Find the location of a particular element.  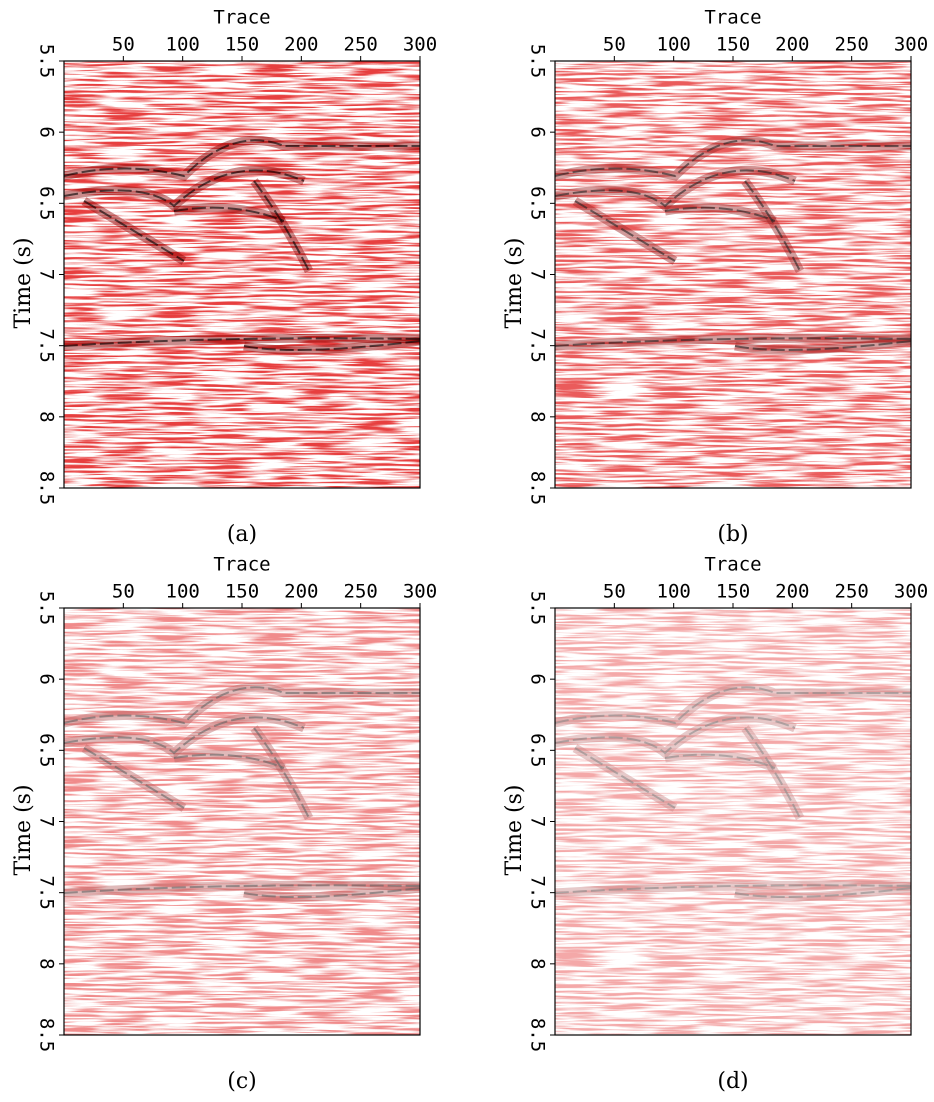

caption: (c) is located at coordinates (242, 1081).